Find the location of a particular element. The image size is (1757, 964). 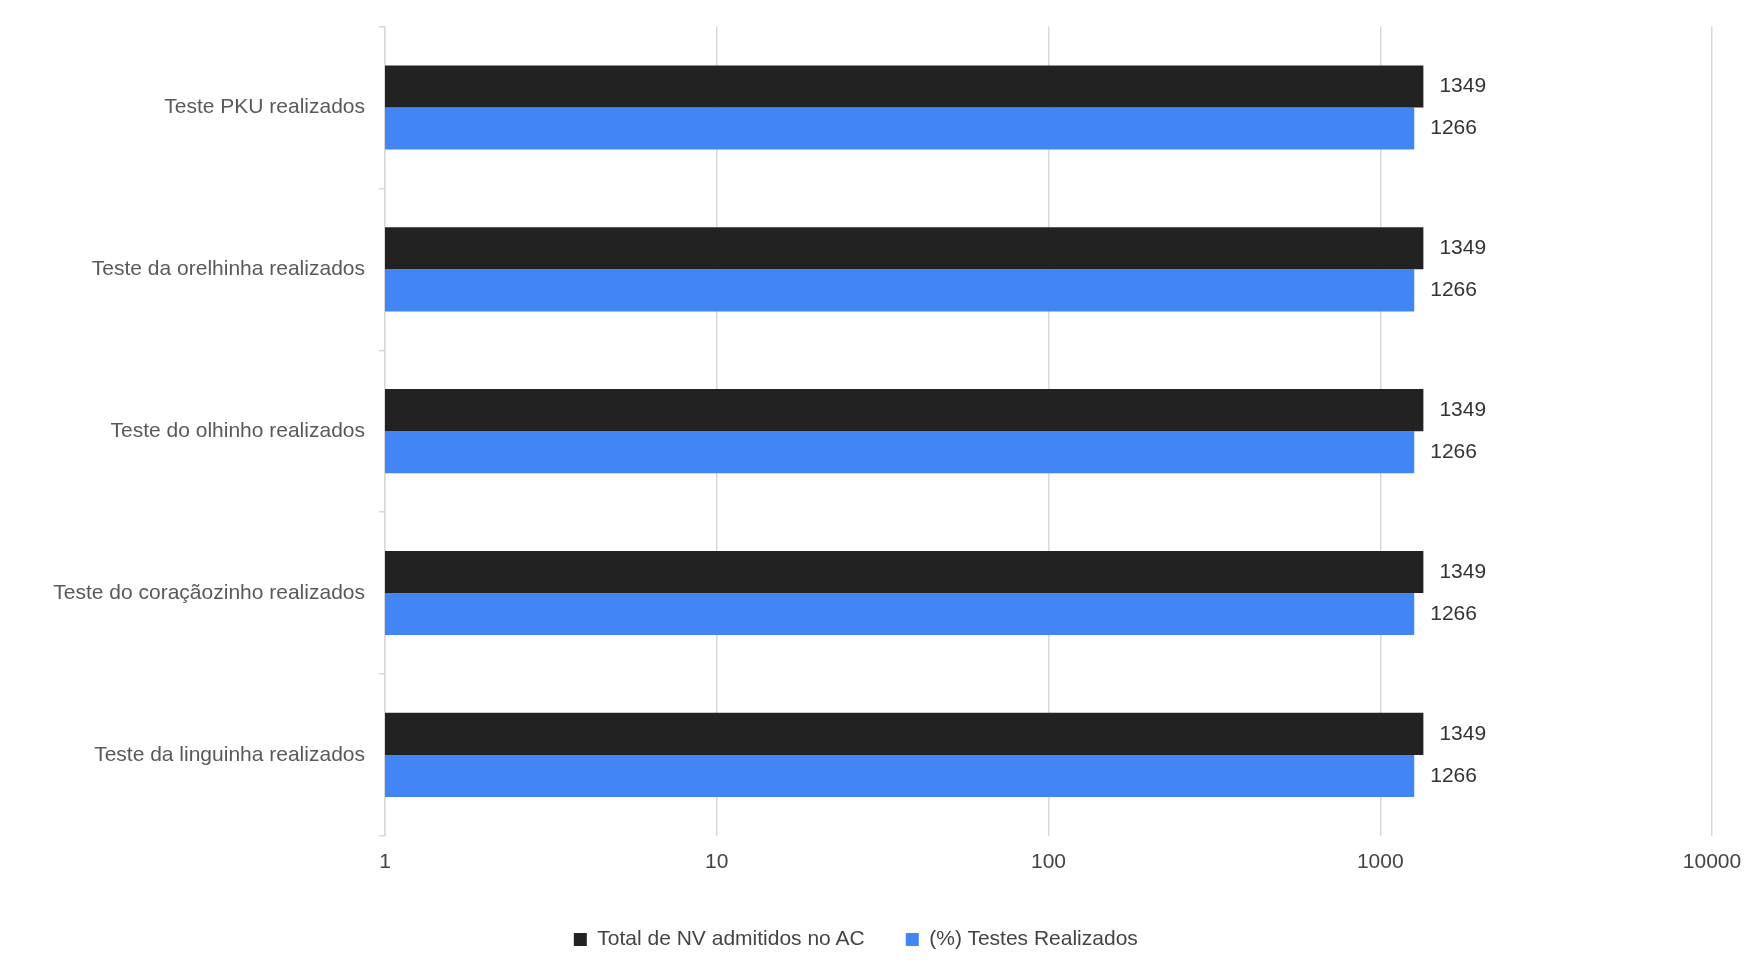

x-tick-label: 100 is located at coordinates (1048, 861).